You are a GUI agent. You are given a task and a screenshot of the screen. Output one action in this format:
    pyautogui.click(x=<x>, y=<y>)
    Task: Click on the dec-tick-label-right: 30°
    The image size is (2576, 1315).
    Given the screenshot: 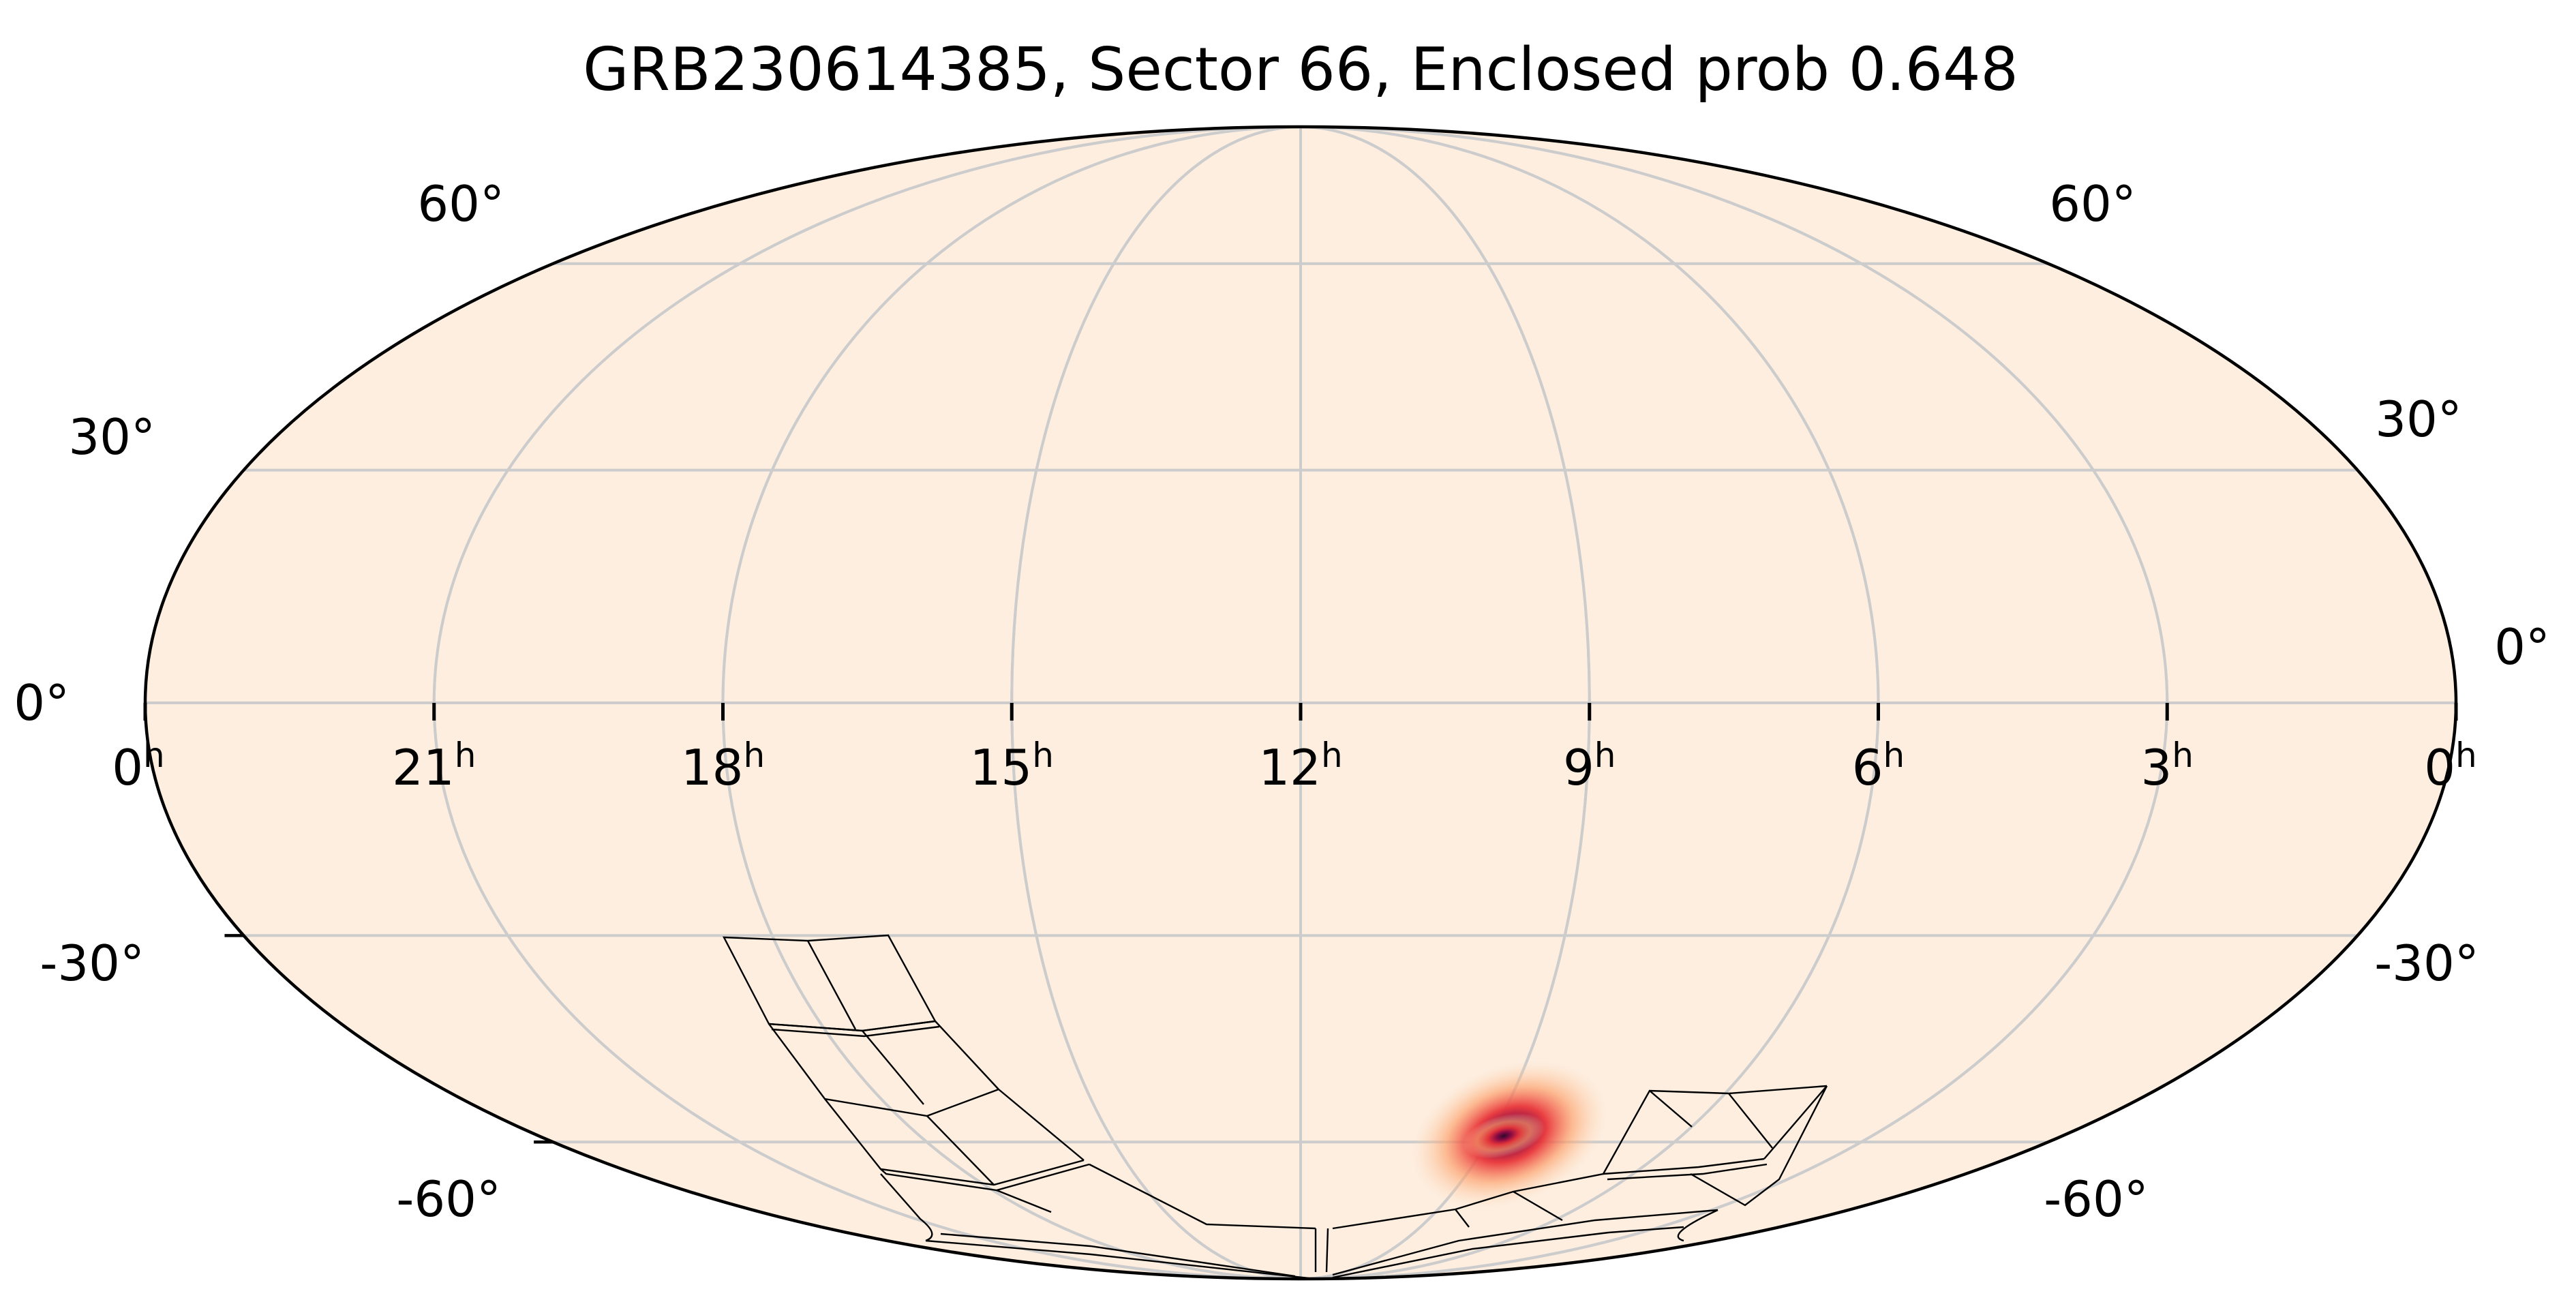 What is the action you would take?
    pyautogui.click(x=2418, y=419)
    